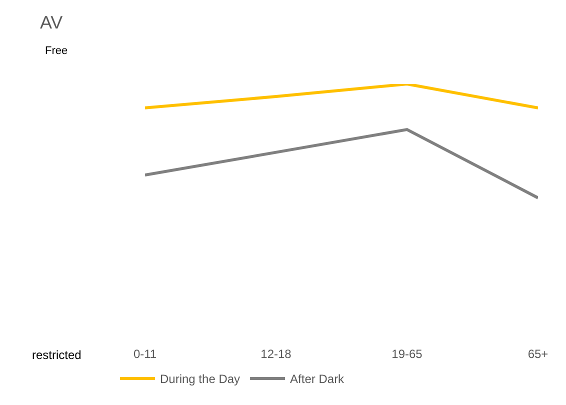 The height and width of the screenshot is (405, 566). I want to click on x-tick-label: 12-18, so click(276, 354).